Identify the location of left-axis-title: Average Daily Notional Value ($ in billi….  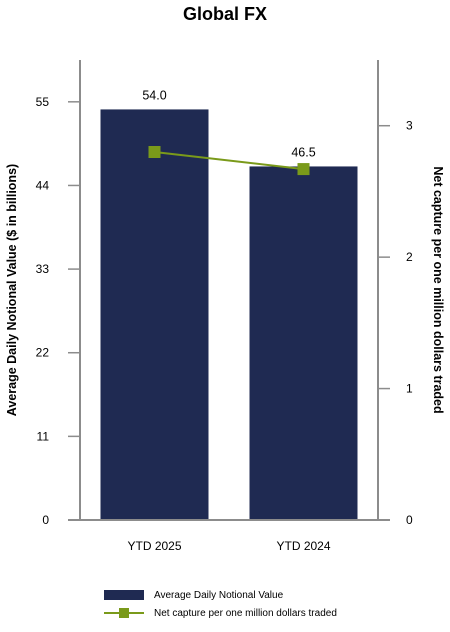
(12, 290).